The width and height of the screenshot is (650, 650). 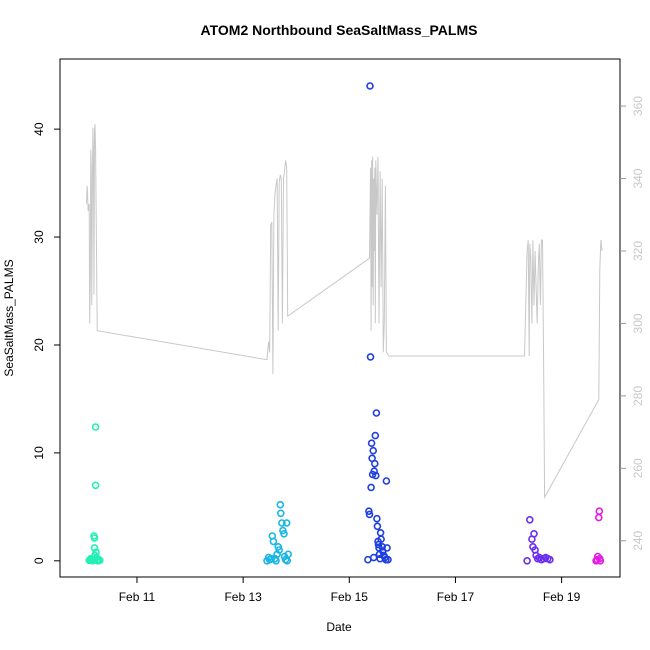 I want to click on y2-tick-label: 340, so click(x=638, y=178).